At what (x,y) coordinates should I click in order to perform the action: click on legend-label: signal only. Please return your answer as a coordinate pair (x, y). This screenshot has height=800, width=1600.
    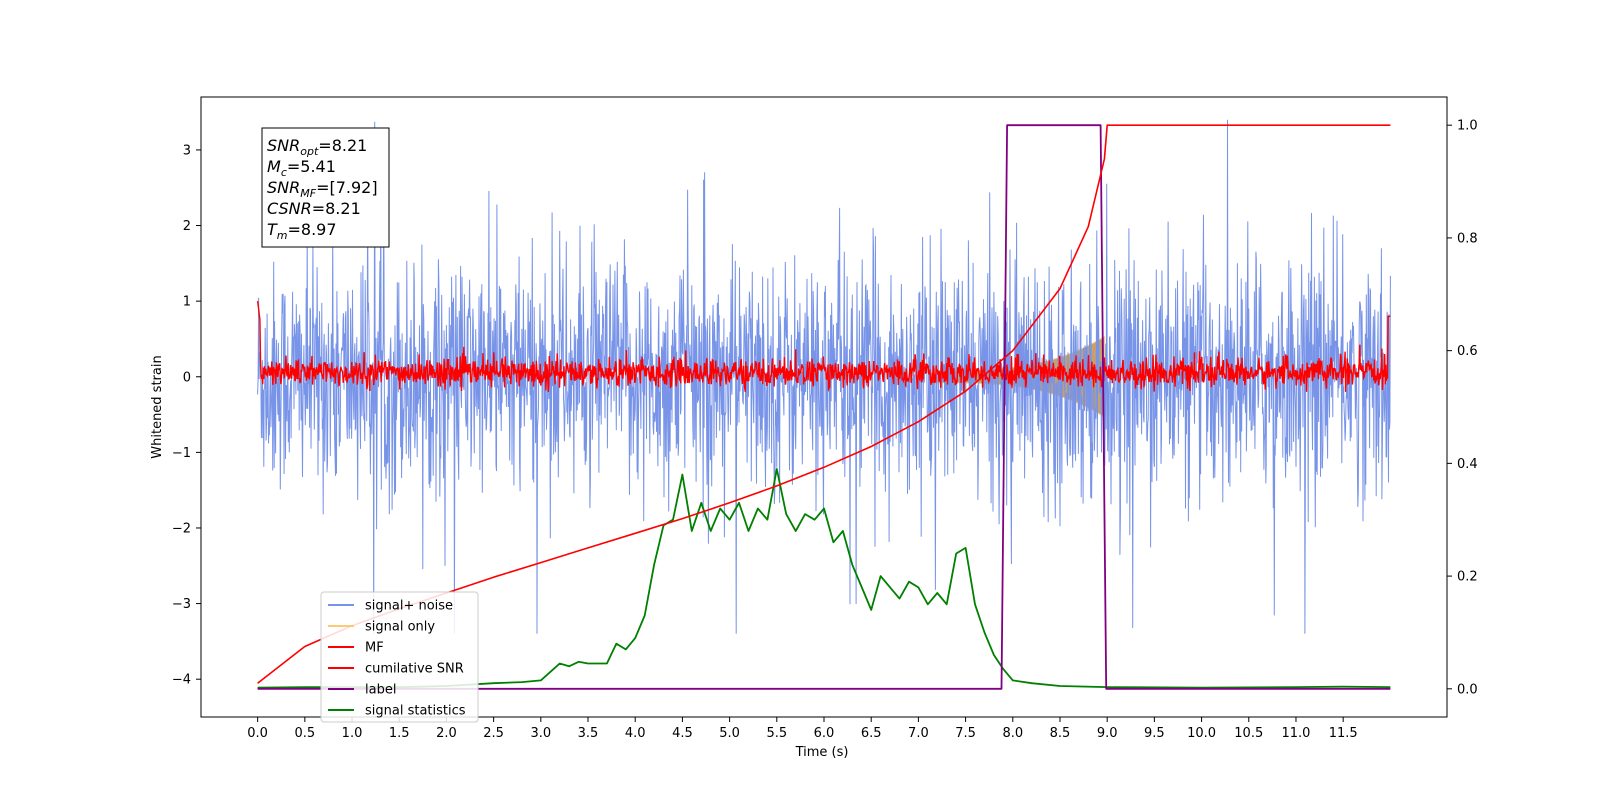
    Looking at the image, I should click on (400, 627).